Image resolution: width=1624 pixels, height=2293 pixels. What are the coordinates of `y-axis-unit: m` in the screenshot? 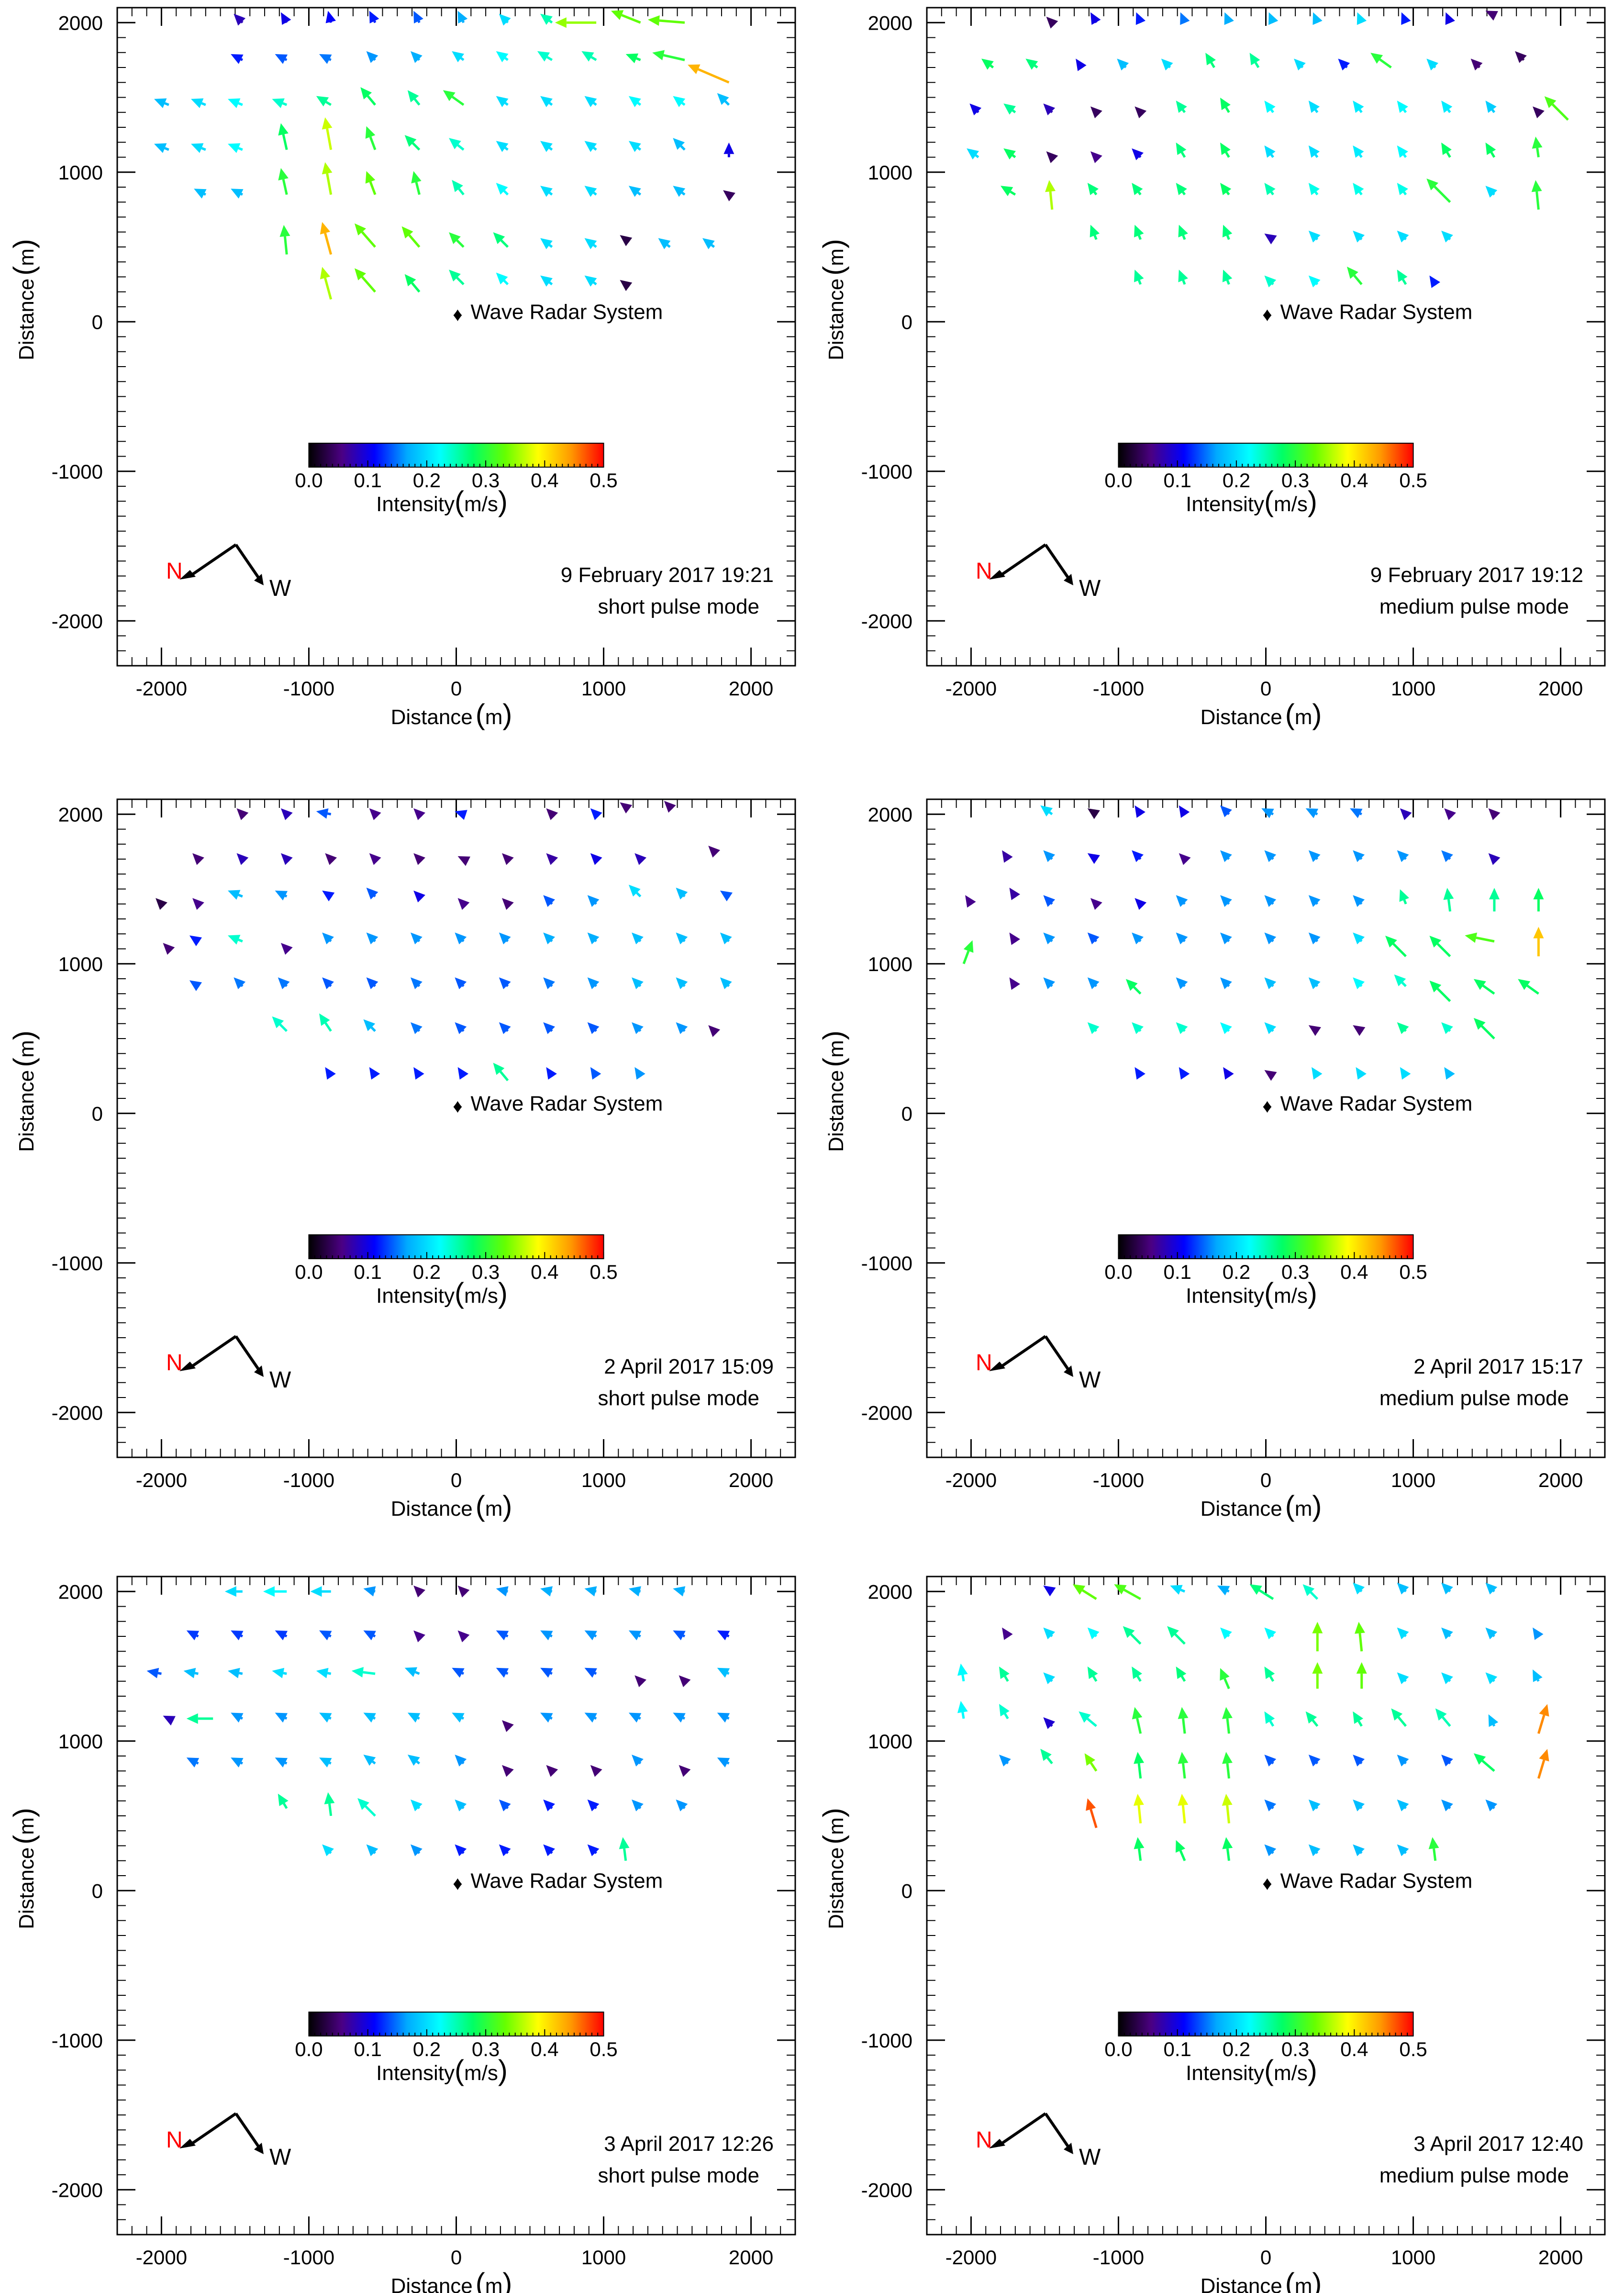 It's located at (836, 257).